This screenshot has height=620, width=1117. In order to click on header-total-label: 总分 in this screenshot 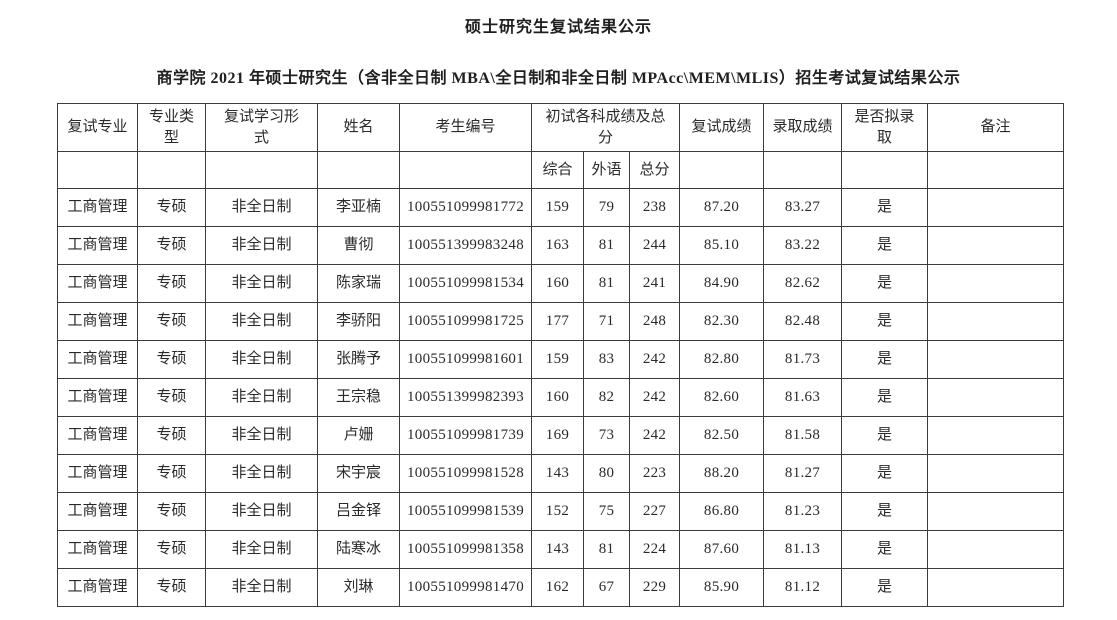, I will do `click(654, 169)`.